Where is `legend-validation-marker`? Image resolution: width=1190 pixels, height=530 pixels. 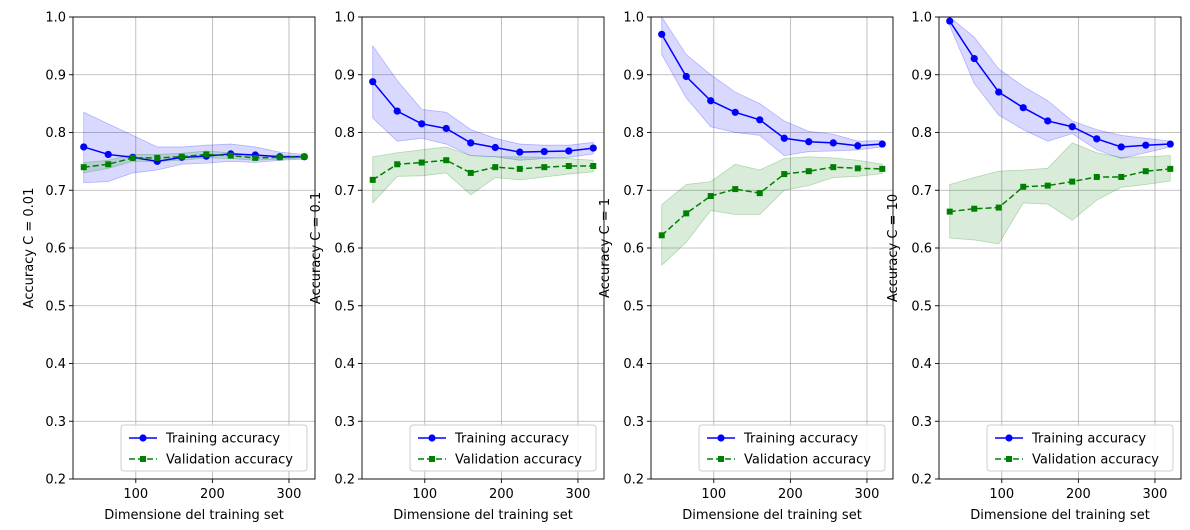
legend-validation-marker is located at coordinates (721, 459).